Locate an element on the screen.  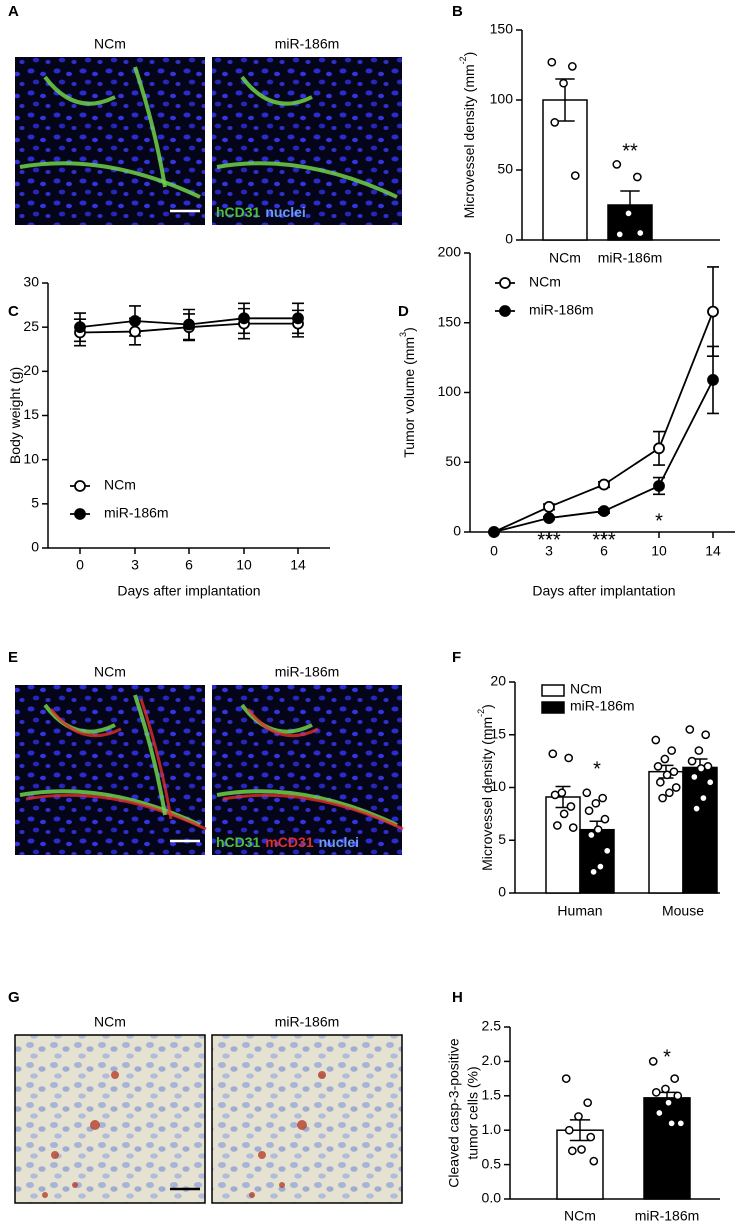
y-tick-label: 100 is located at coordinates (450, 391).